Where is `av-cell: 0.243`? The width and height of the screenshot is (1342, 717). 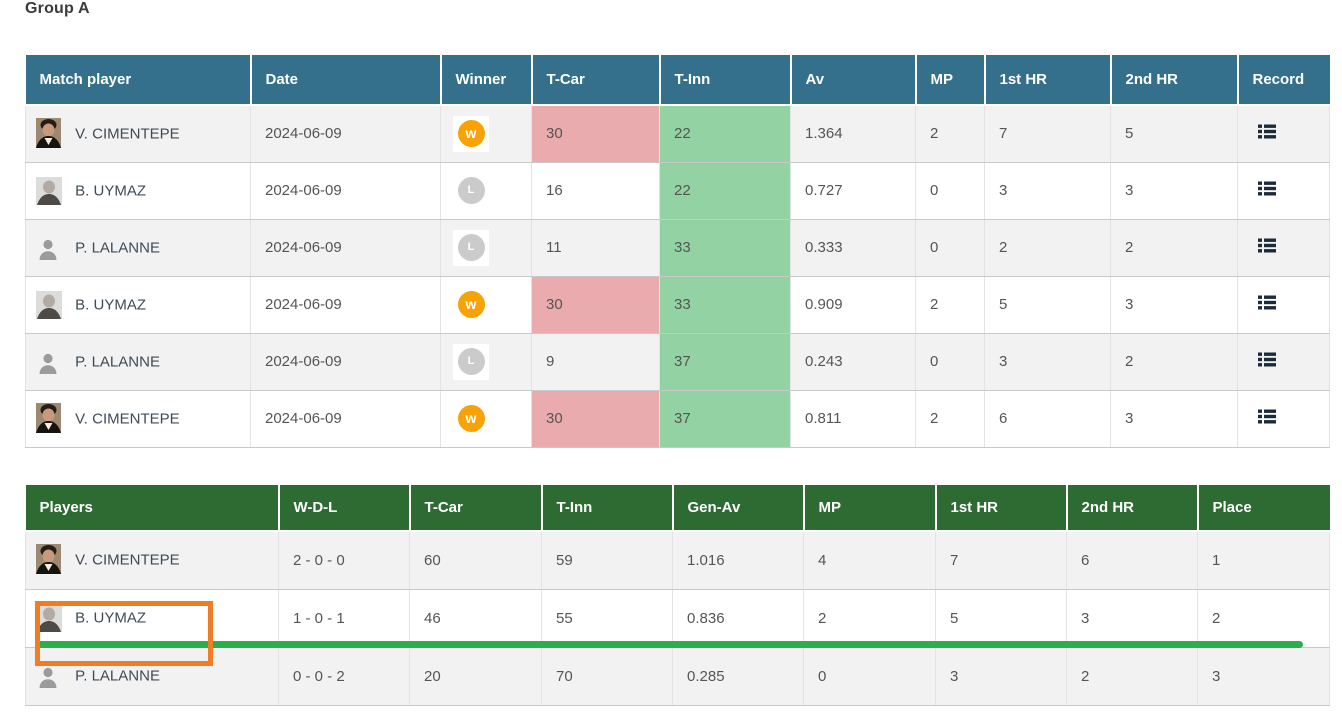
av-cell: 0.243 is located at coordinates (853, 362).